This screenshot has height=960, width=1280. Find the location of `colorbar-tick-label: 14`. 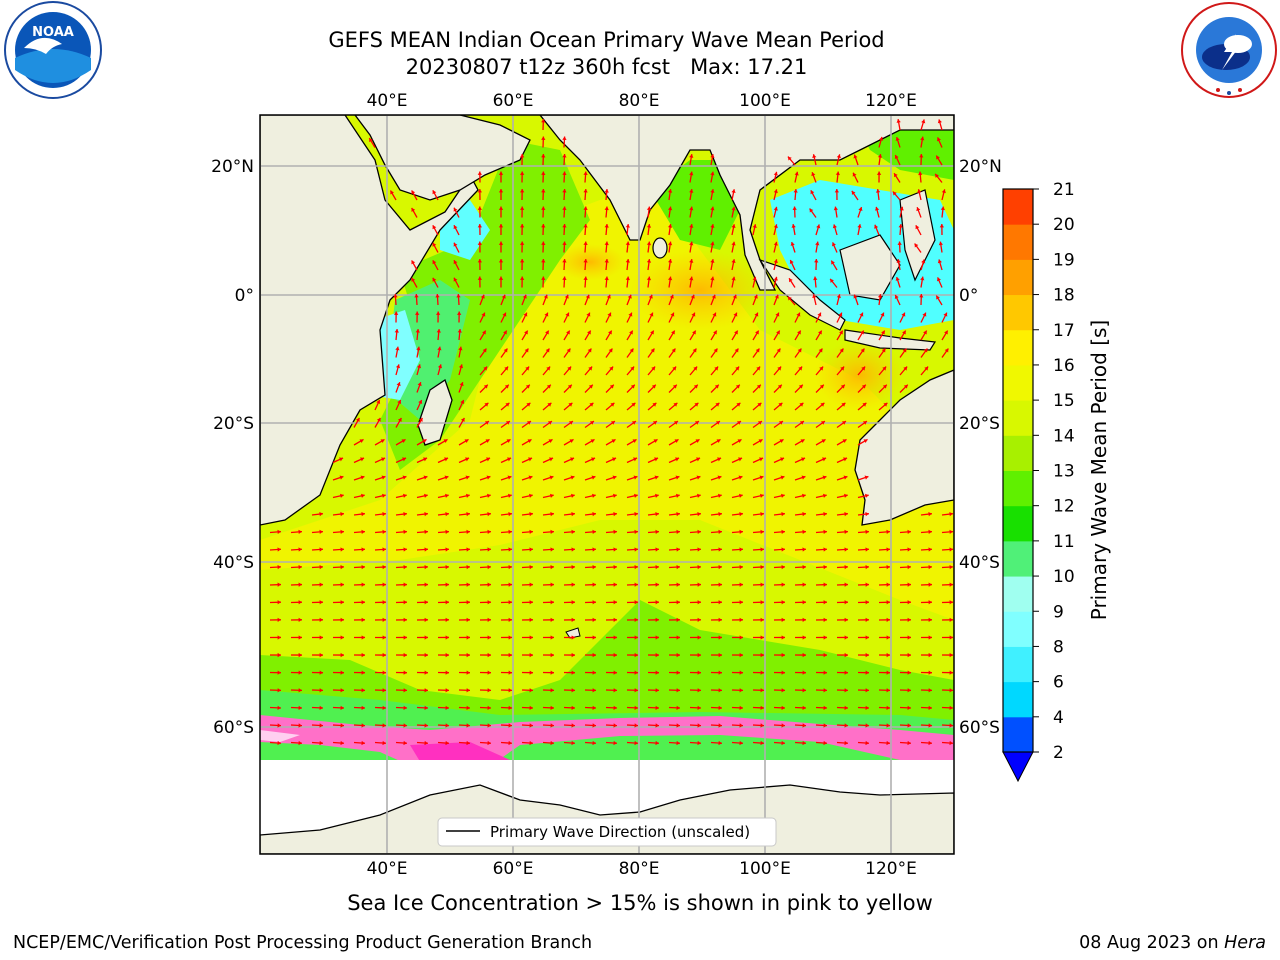

colorbar-tick-label: 14 is located at coordinates (1064, 436).